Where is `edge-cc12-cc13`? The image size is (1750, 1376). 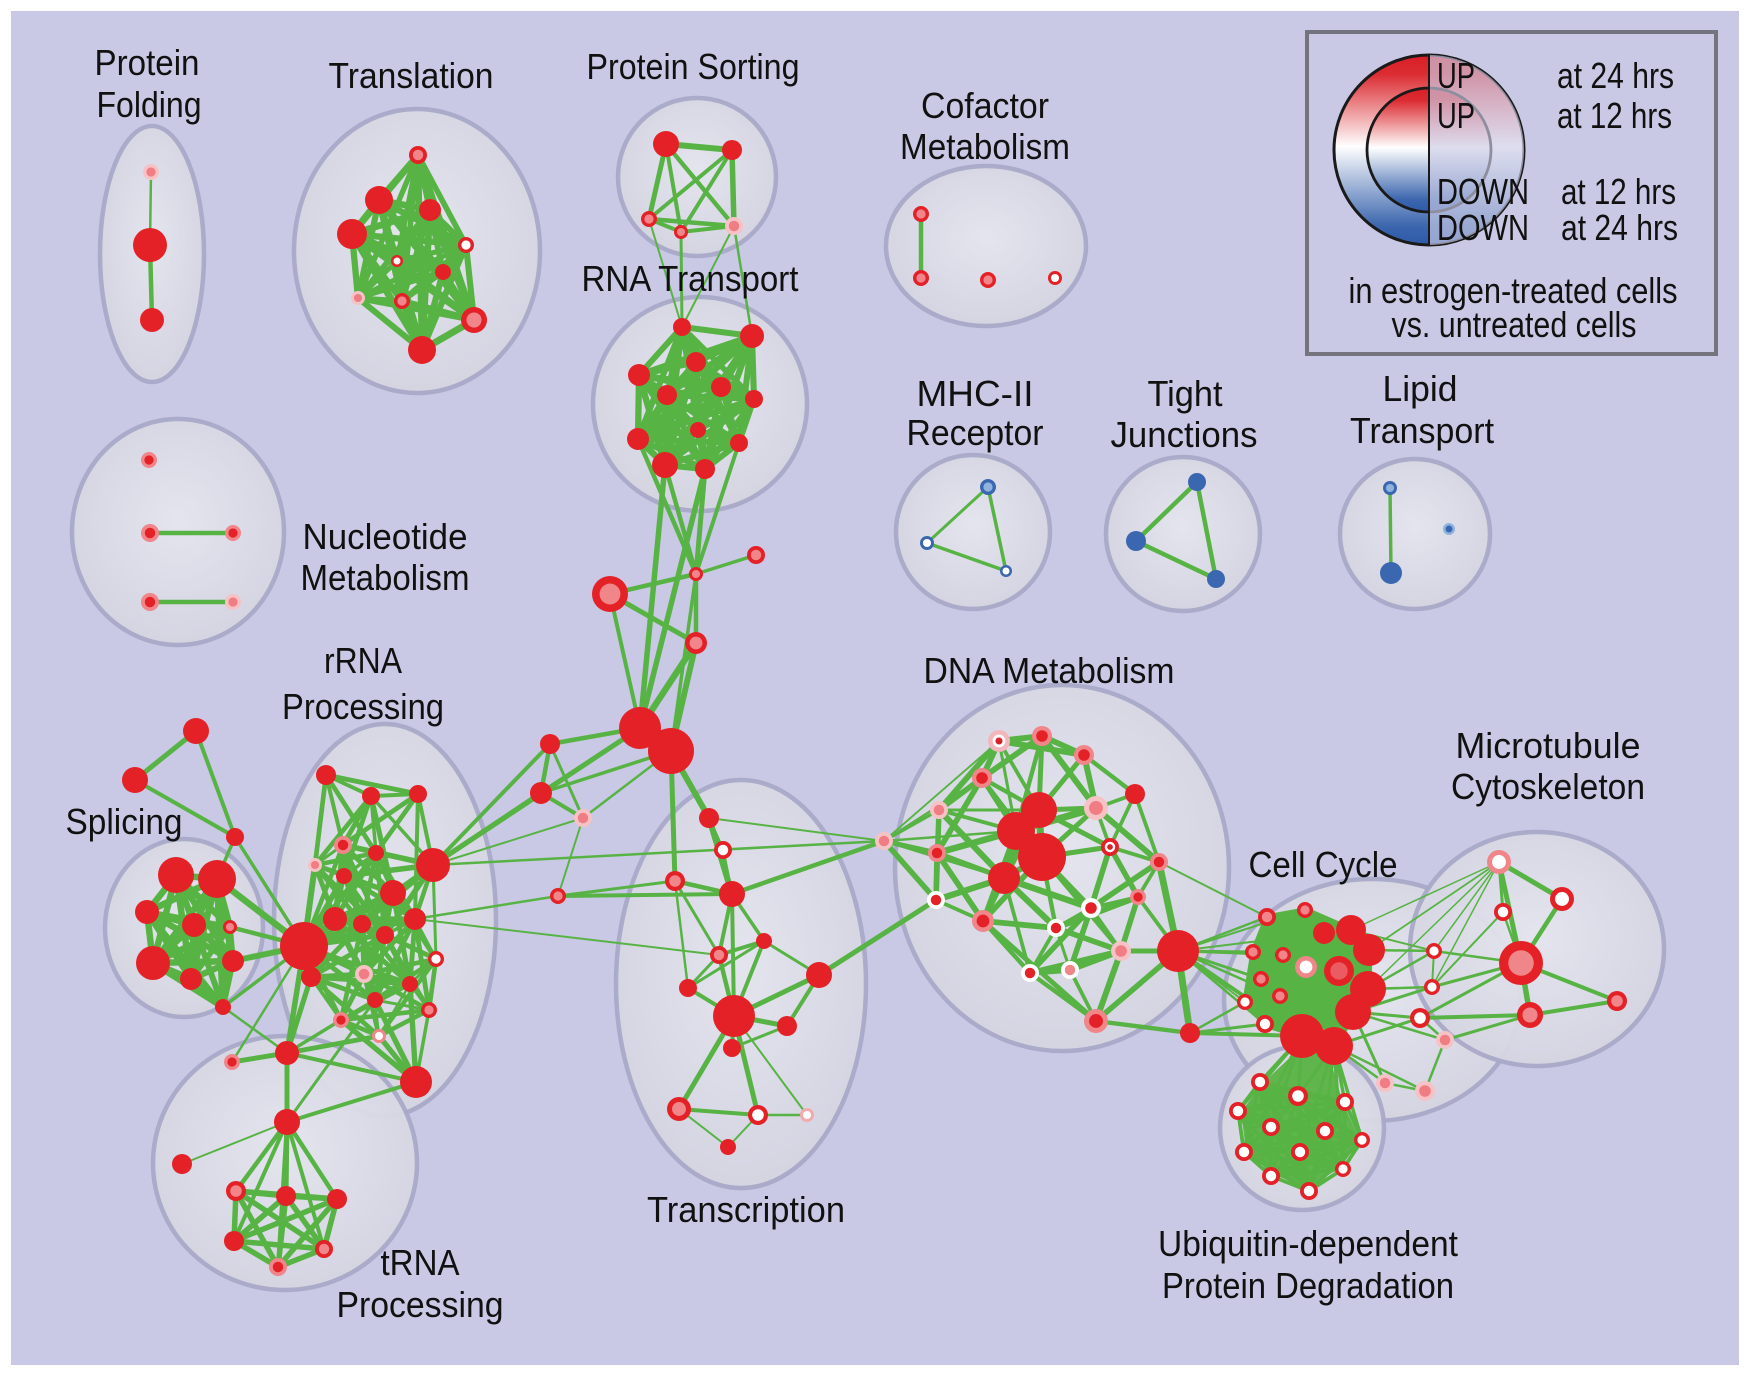 edge-cc12-cc13 is located at coordinates (1299, 1007).